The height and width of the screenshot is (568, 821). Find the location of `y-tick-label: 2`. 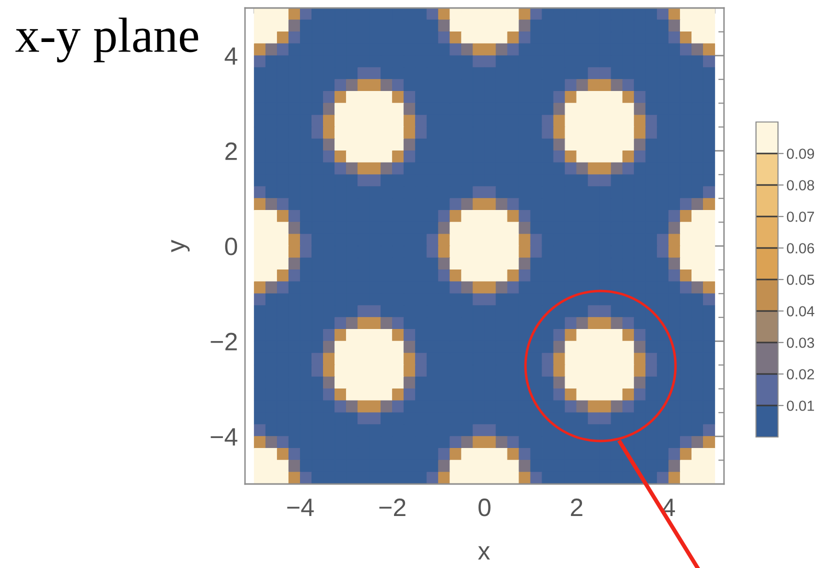

y-tick-label: 2 is located at coordinates (231, 151).